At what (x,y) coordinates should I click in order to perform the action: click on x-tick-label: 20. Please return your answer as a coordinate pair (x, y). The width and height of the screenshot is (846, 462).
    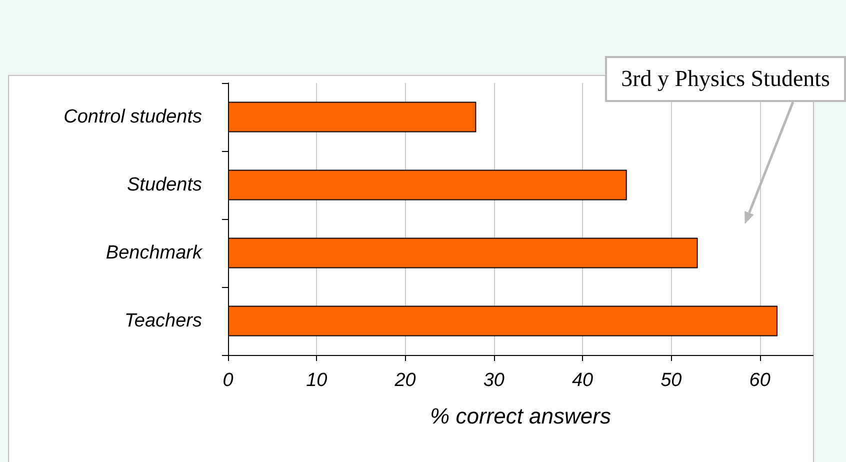
    Looking at the image, I should click on (405, 380).